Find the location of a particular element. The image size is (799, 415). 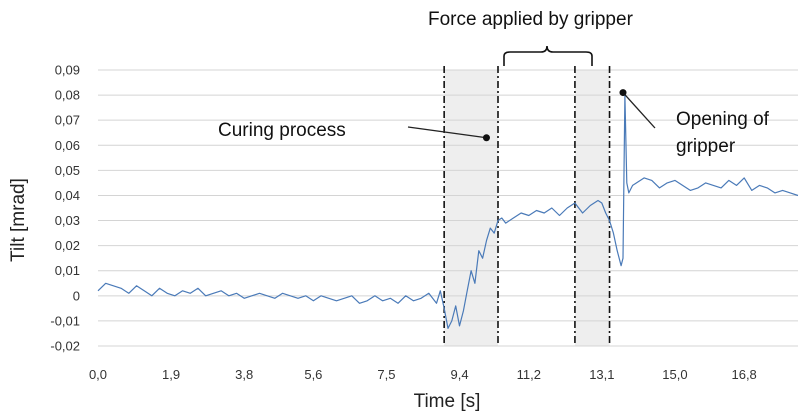

y-tick-label: 0,01 is located at coordinates (67, 270).